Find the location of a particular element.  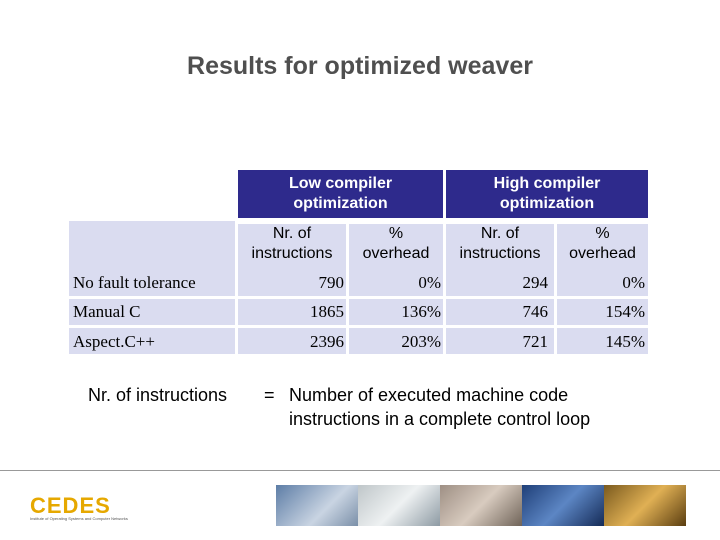

car-image is located at coordinates (317, 505).